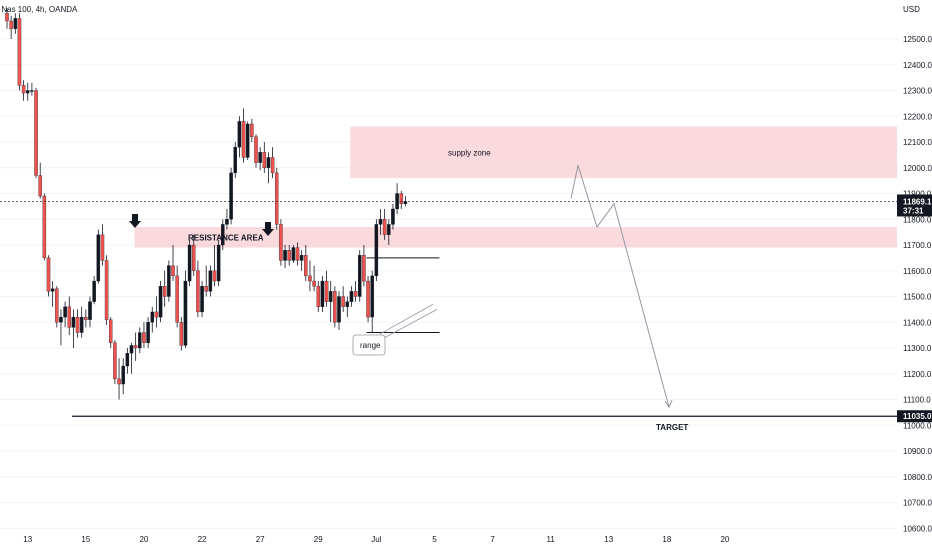 This screenshot has height=550, width=932. I want to click on x-tick-label: 13, so click(27, 539).